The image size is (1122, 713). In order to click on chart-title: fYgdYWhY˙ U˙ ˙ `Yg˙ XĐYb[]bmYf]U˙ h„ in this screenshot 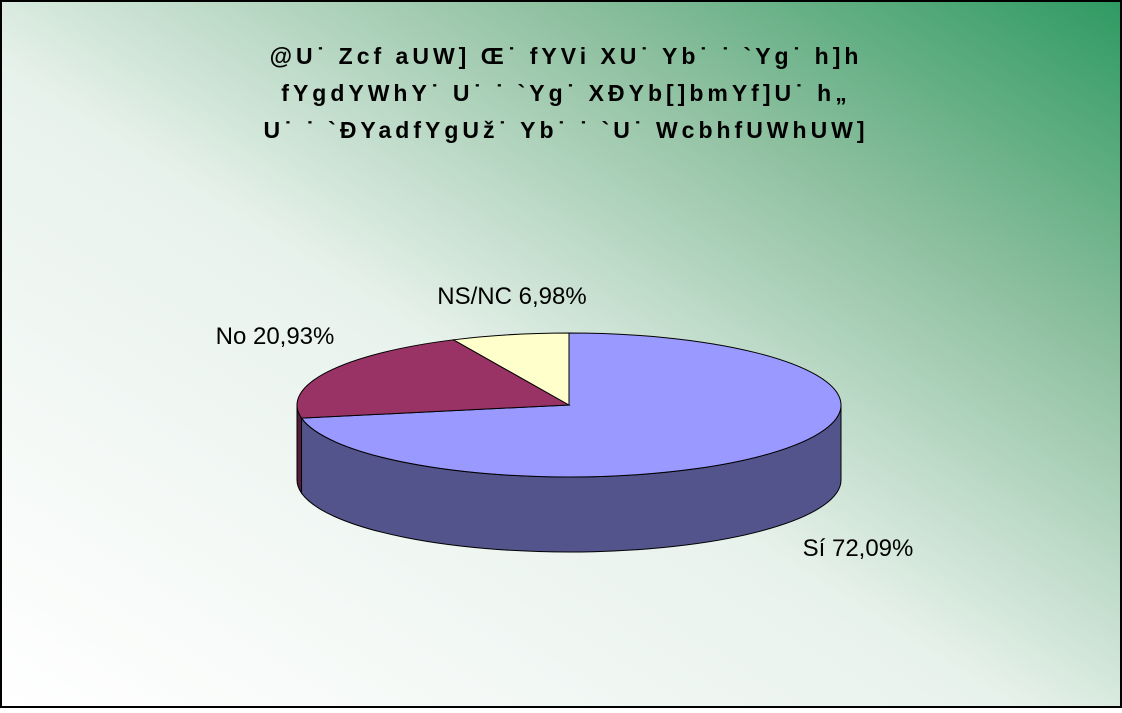, I will do `click(565, 93)`.